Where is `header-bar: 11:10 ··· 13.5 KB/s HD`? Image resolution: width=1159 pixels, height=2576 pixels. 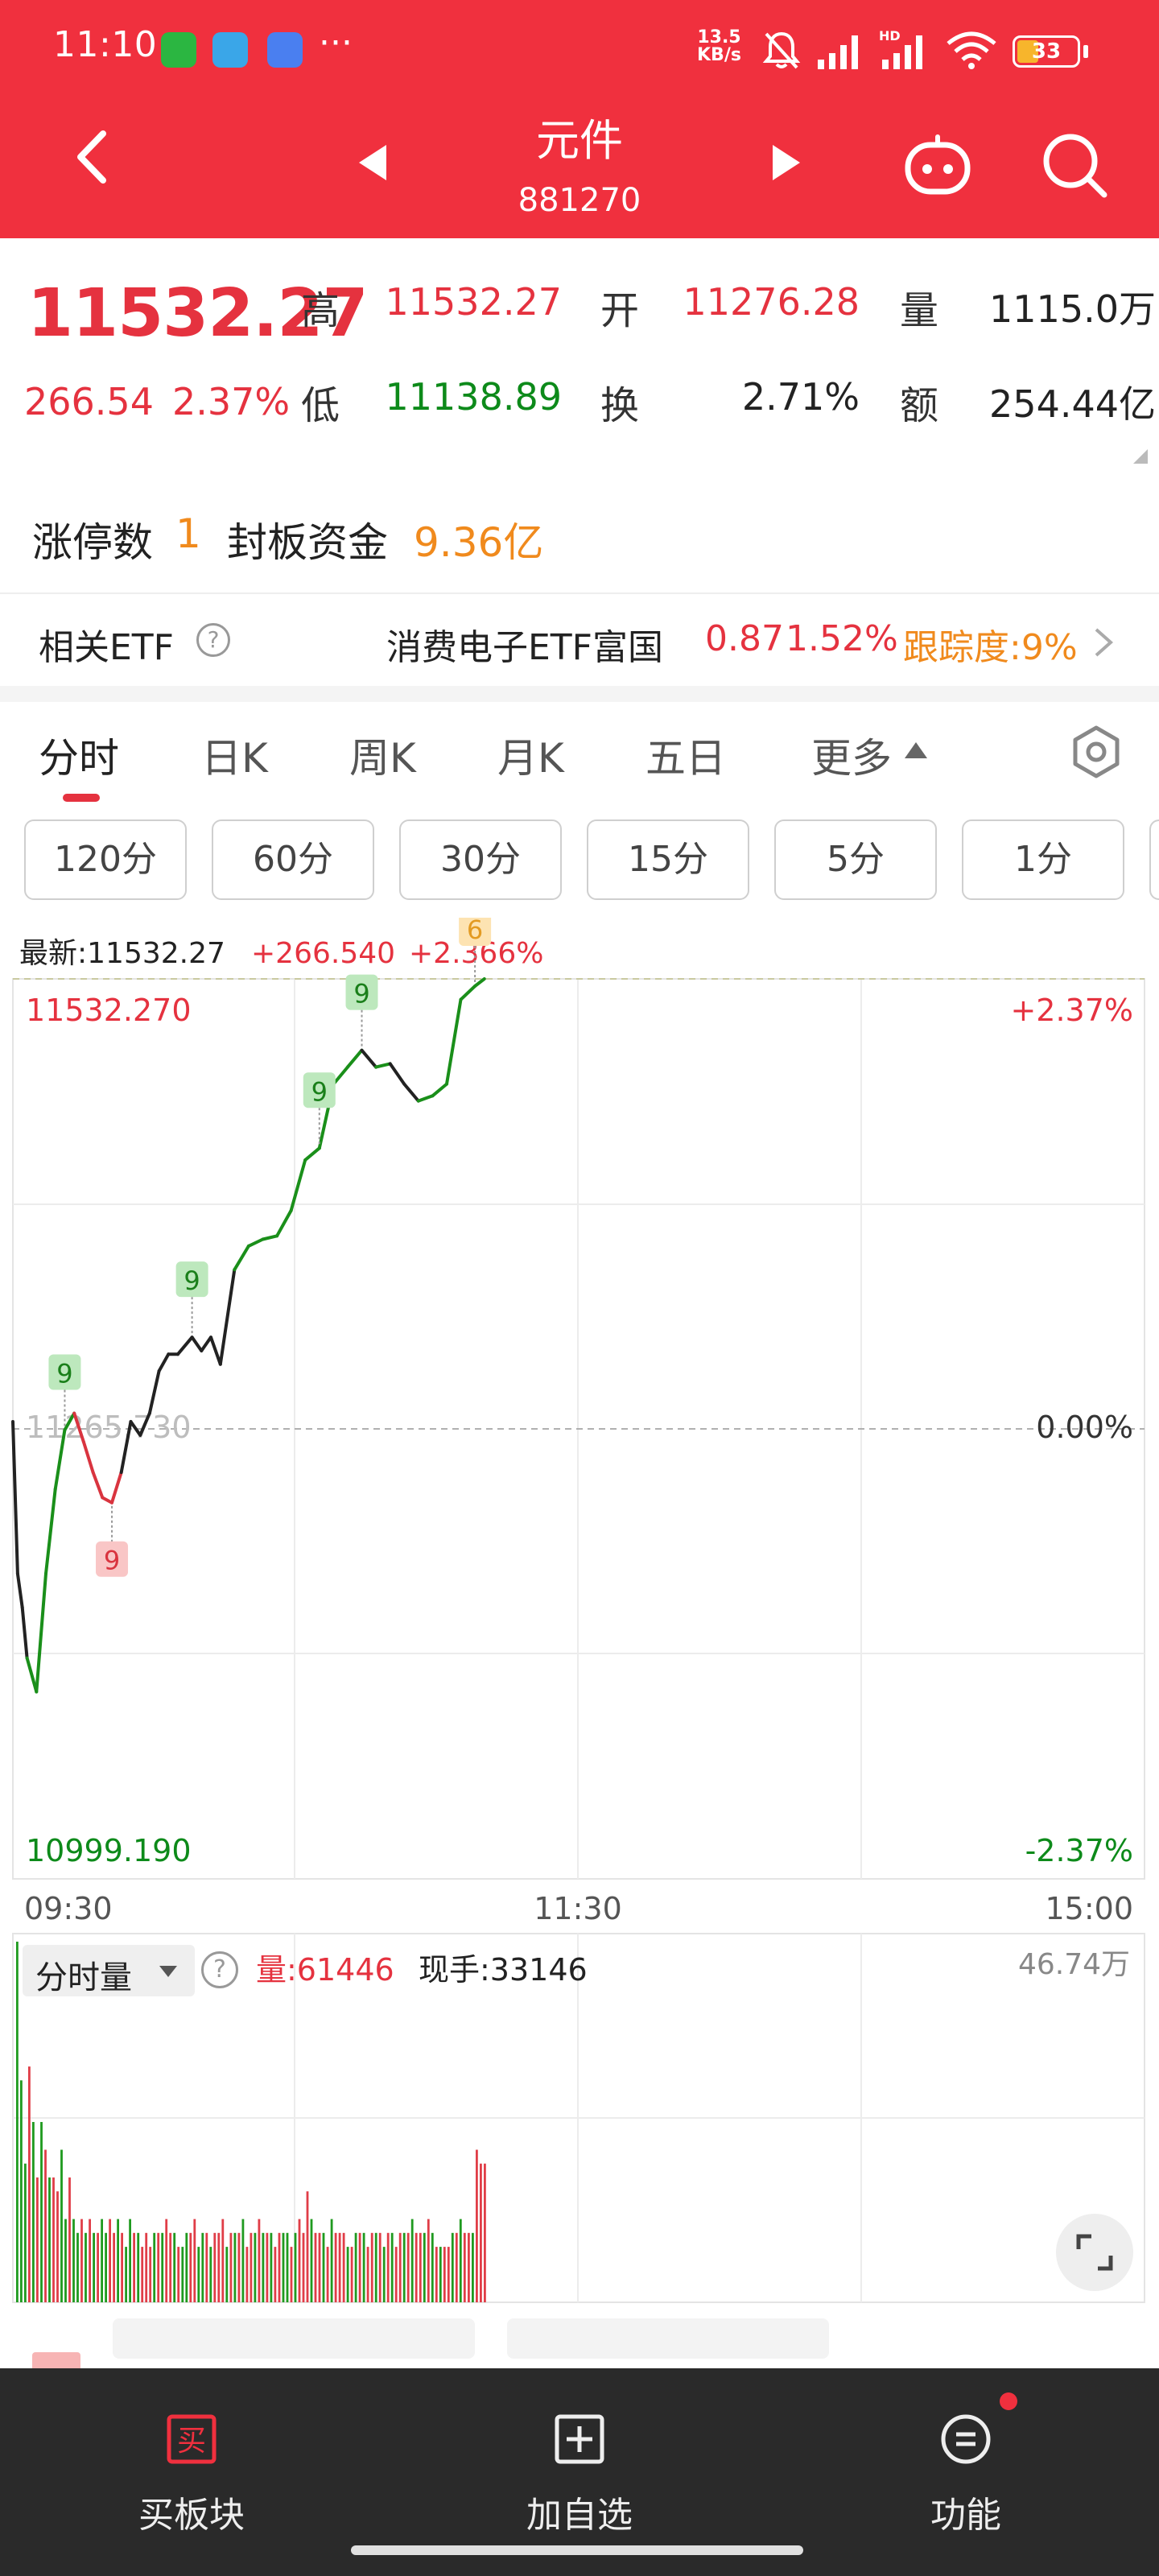 header-bar: 11:10 ··· 13.5 KB/s HD is located at coordinates (579, 119).